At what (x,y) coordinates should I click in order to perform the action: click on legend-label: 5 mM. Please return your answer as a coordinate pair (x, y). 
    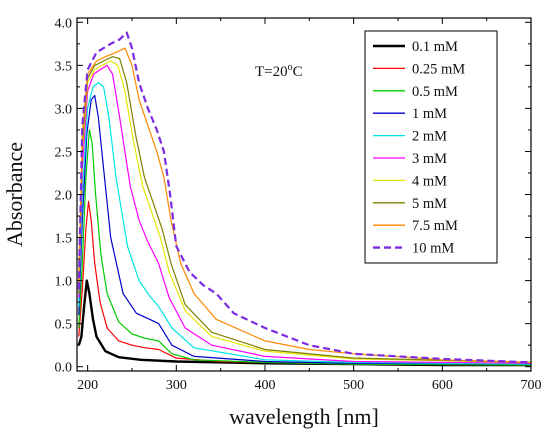
    Looking at the image, I should click on (429, 204).